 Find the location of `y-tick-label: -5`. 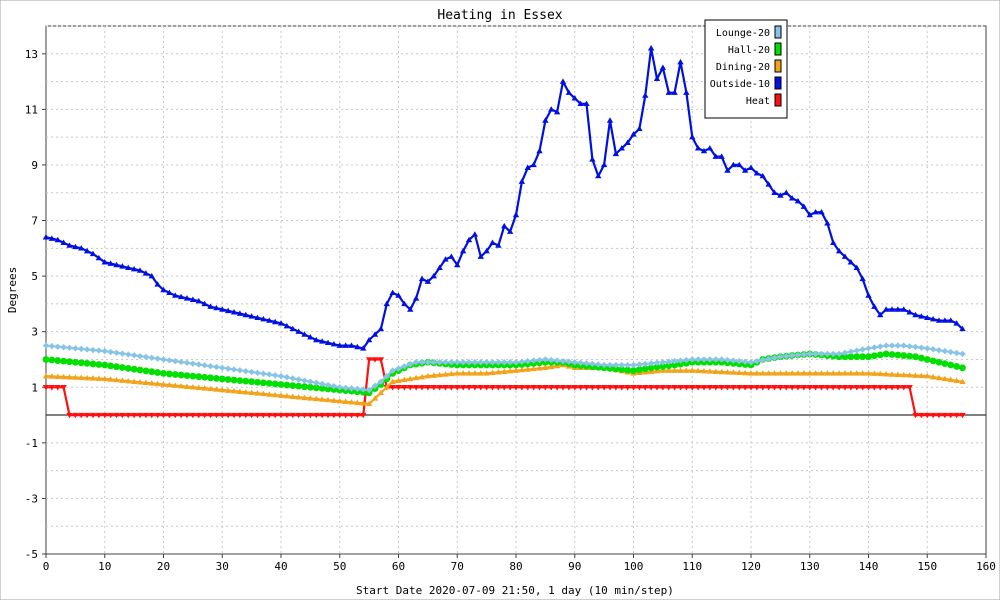

y-tick-label: -5 is located at coordinates (31, 554).